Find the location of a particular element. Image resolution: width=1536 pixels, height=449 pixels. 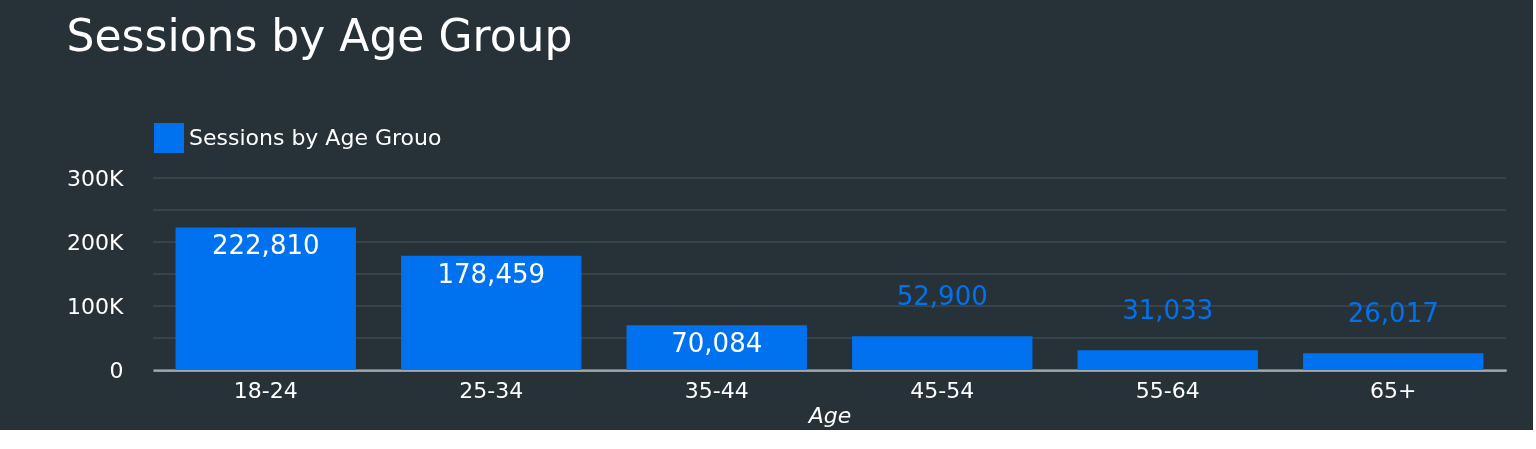

data-label: 70,084 is located at coordinates (717, 343).